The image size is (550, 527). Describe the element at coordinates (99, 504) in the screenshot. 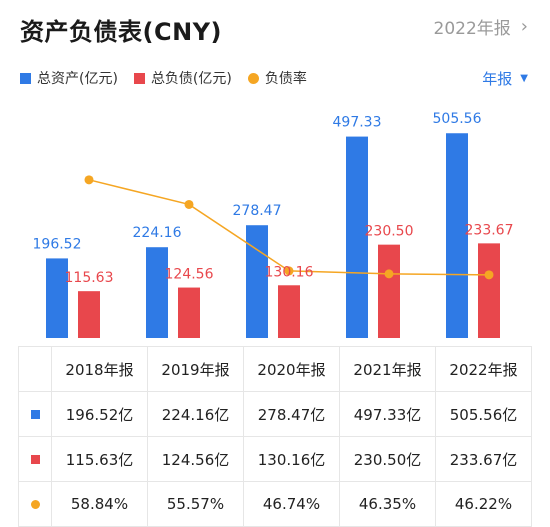

I see `table-cell: 58.84%` at that location.